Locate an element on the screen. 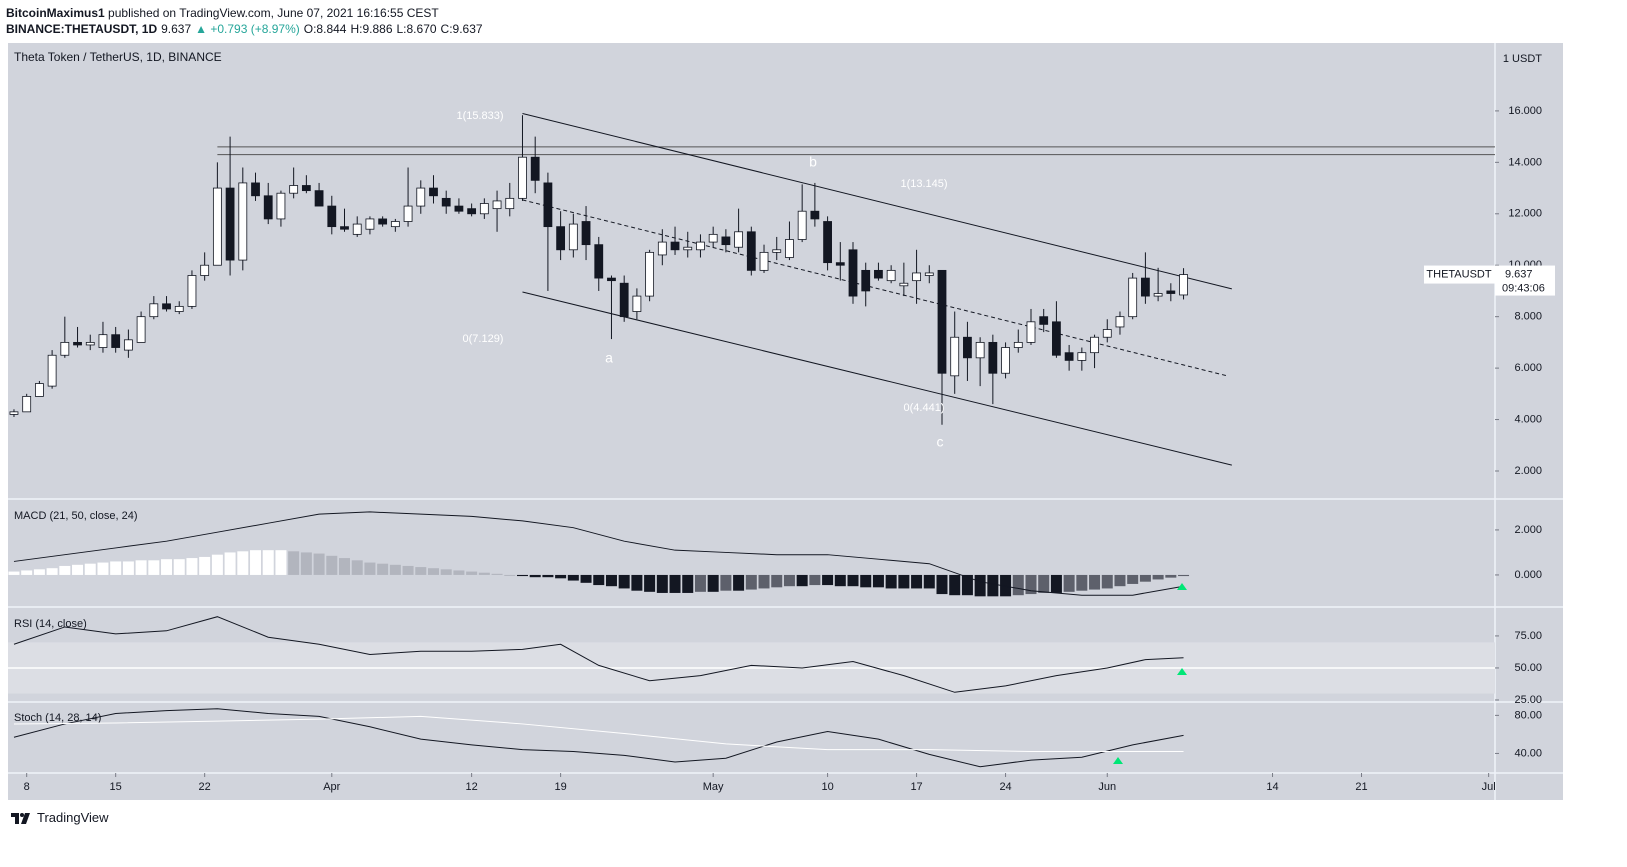  signal-arrow is located at coordinates (1182, 586).